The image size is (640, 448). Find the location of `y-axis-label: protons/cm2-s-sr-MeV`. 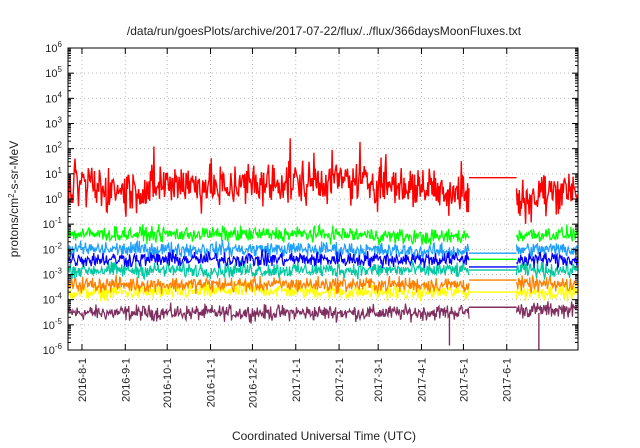

y-axis-label: protons/cm2-s-sr-MeV is located at coordinates (14, 199).